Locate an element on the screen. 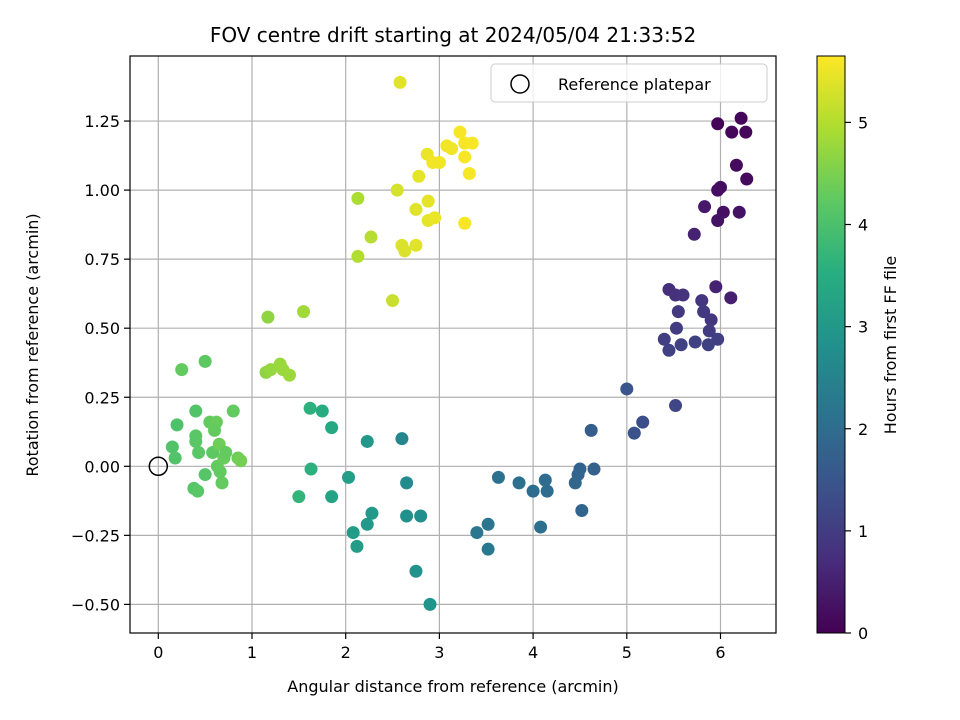 This screenshot has height=720, width=960. y-axis-ticks: −0.50 −0.25 0.00 0.25 0.50 0.75 1.00 1.25 is located at coordinates (100, 363).